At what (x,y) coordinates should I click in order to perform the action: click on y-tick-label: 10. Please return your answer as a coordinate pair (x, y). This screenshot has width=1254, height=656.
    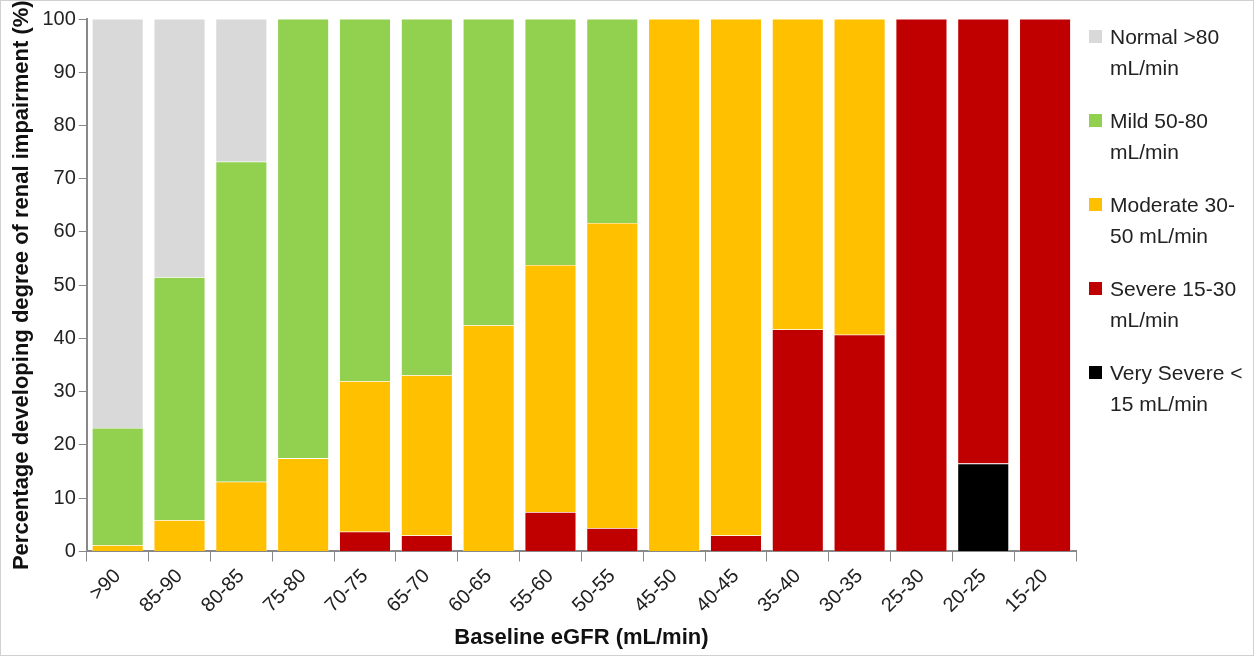
    Looking at the image, I should click on (64, 496).